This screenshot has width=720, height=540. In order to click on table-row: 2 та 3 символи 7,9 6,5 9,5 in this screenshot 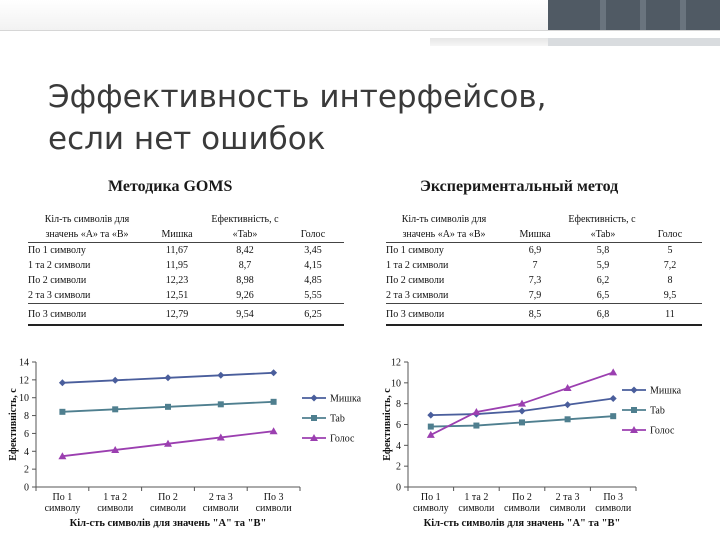, I will do `click(544, 296)`.